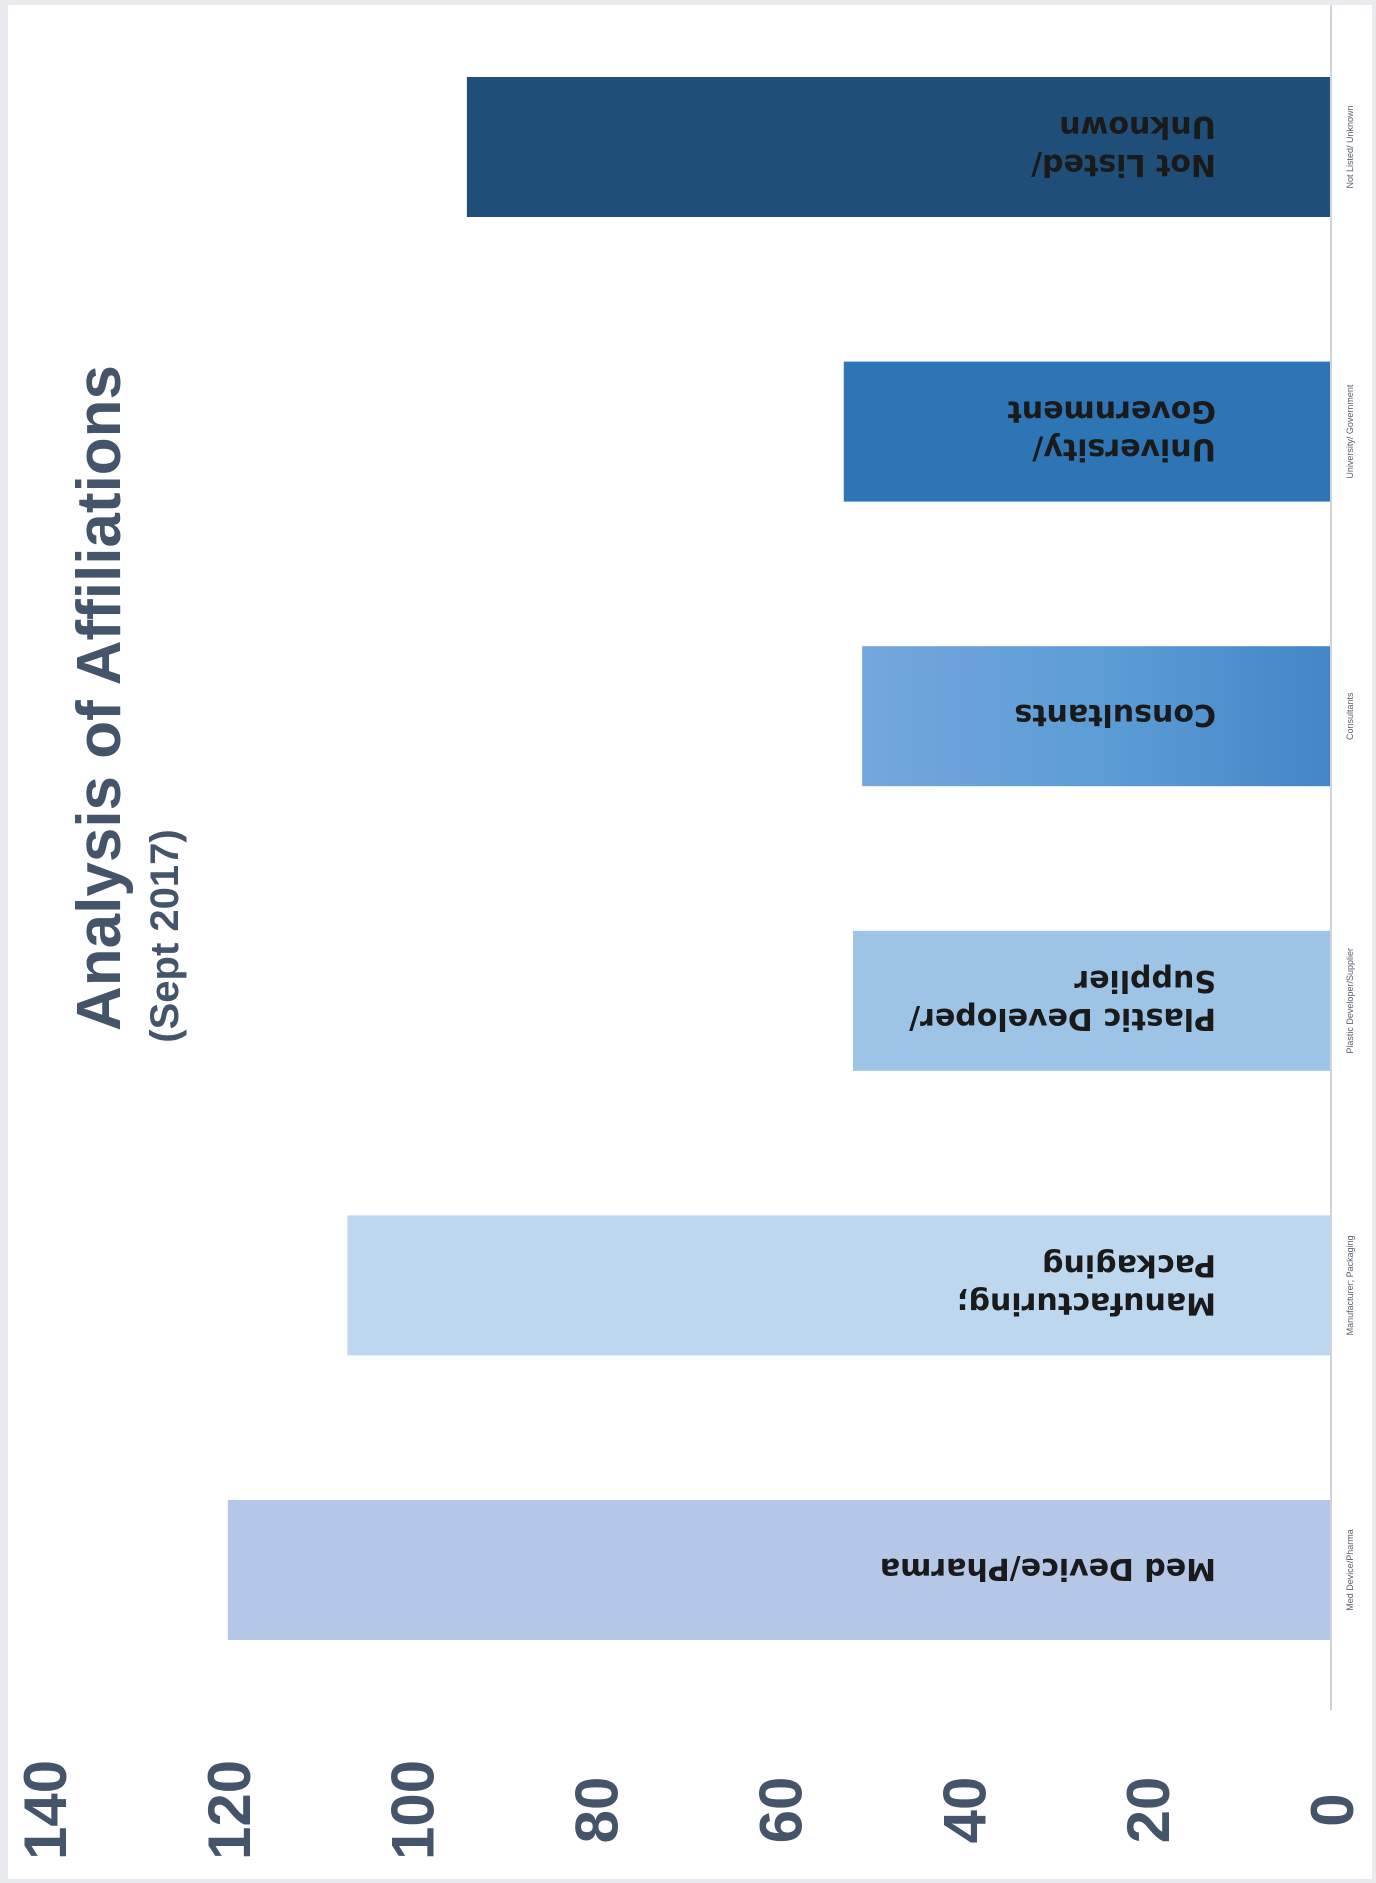 The width and height of the screenshot is (1376, 1883). Describe the element at coordinates (165, 935) in the screenshot. I see `chart-subtitle: (Sept 2017)` at that location.